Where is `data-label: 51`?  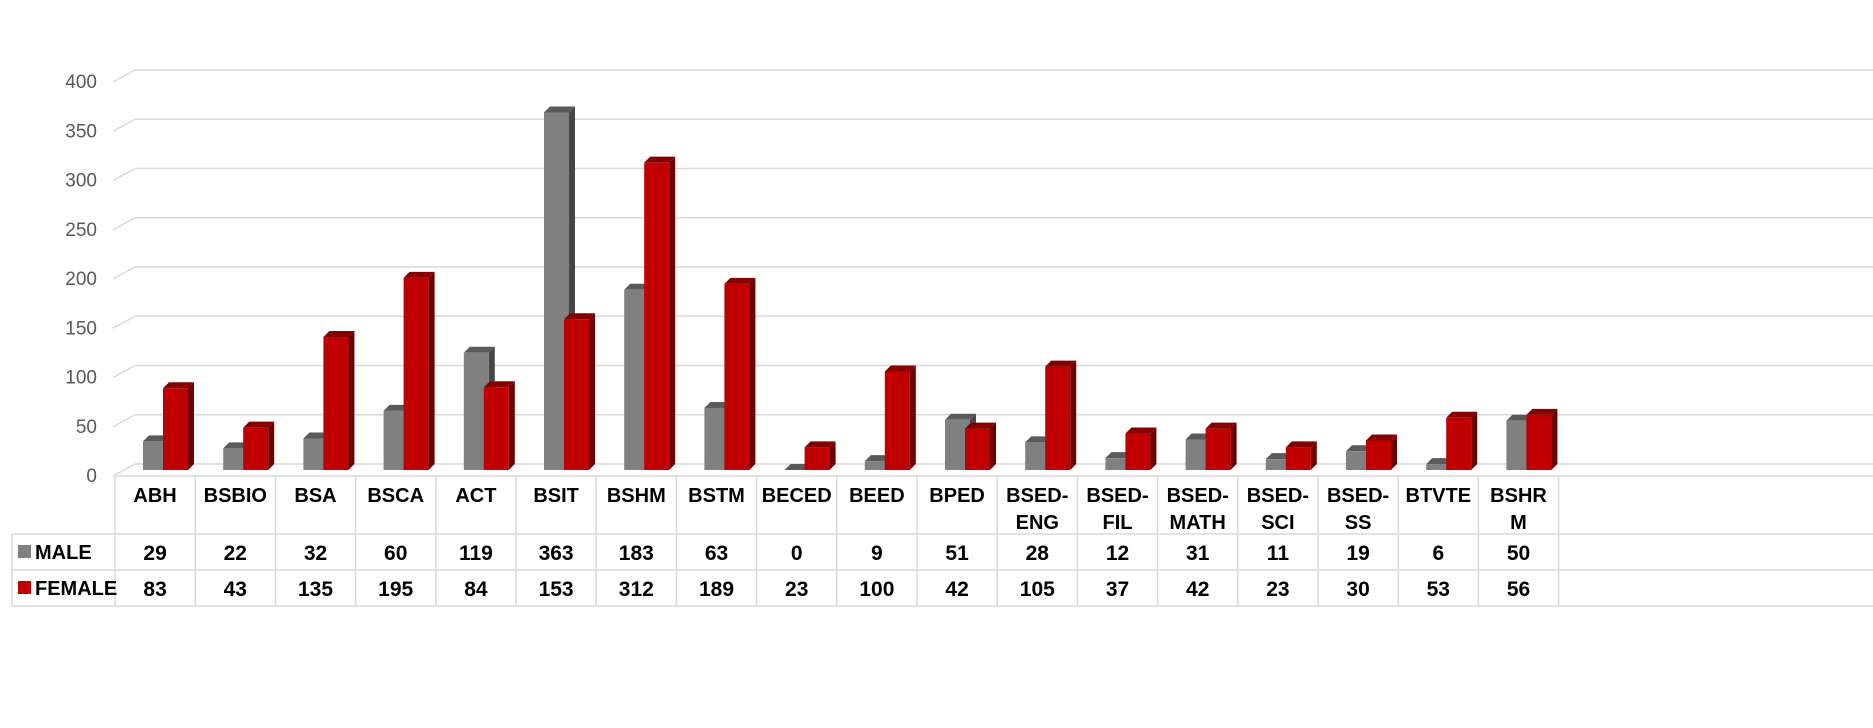 data-label: 51 is located at coordinates (957, 553).